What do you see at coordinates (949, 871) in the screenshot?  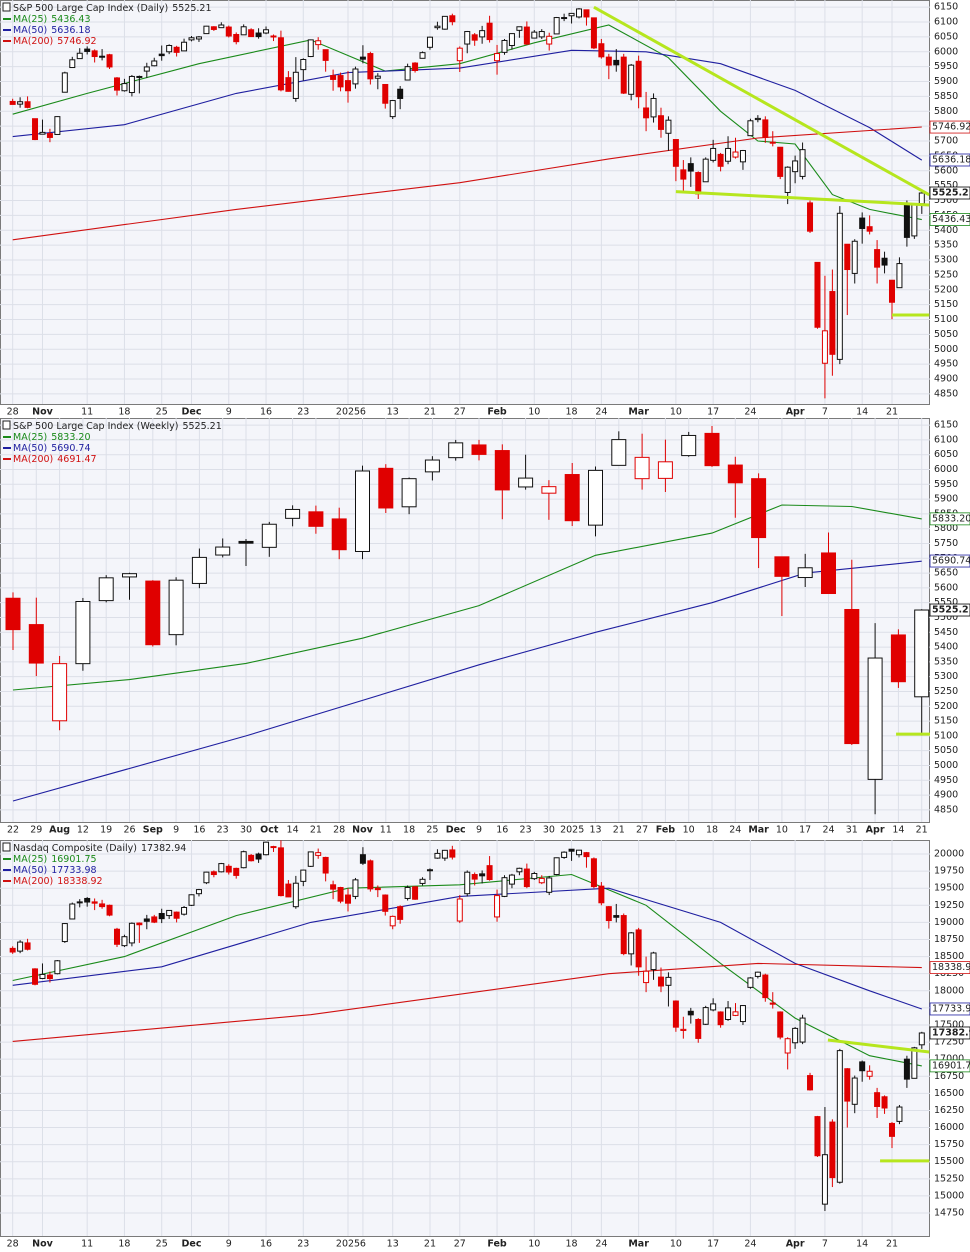 I see `y-tick-label: 19750` at bounding box center [949, 871].